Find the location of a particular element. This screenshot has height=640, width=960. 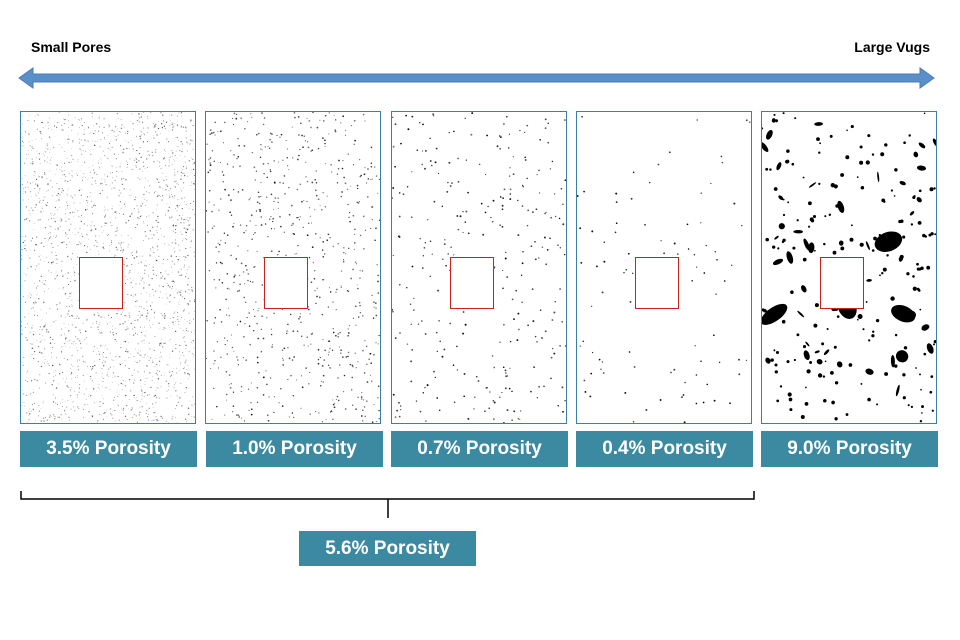

porosity-badge-2: 1.0% Porosity is located at coordinates (294, 449).